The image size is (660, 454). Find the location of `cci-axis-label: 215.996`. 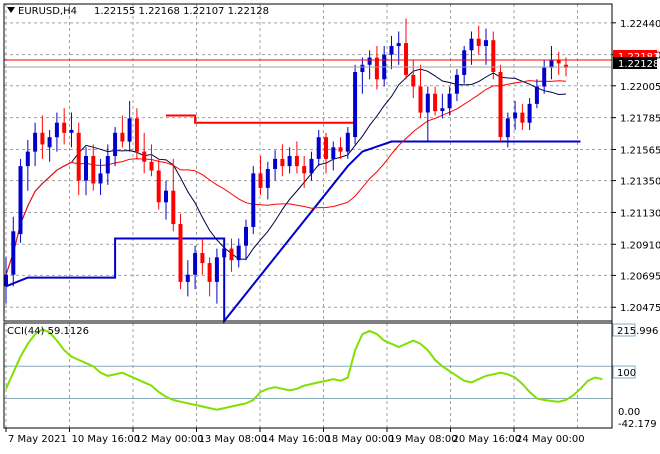

cci-axis-label: 215.996 is located at coordinates (637, 331).